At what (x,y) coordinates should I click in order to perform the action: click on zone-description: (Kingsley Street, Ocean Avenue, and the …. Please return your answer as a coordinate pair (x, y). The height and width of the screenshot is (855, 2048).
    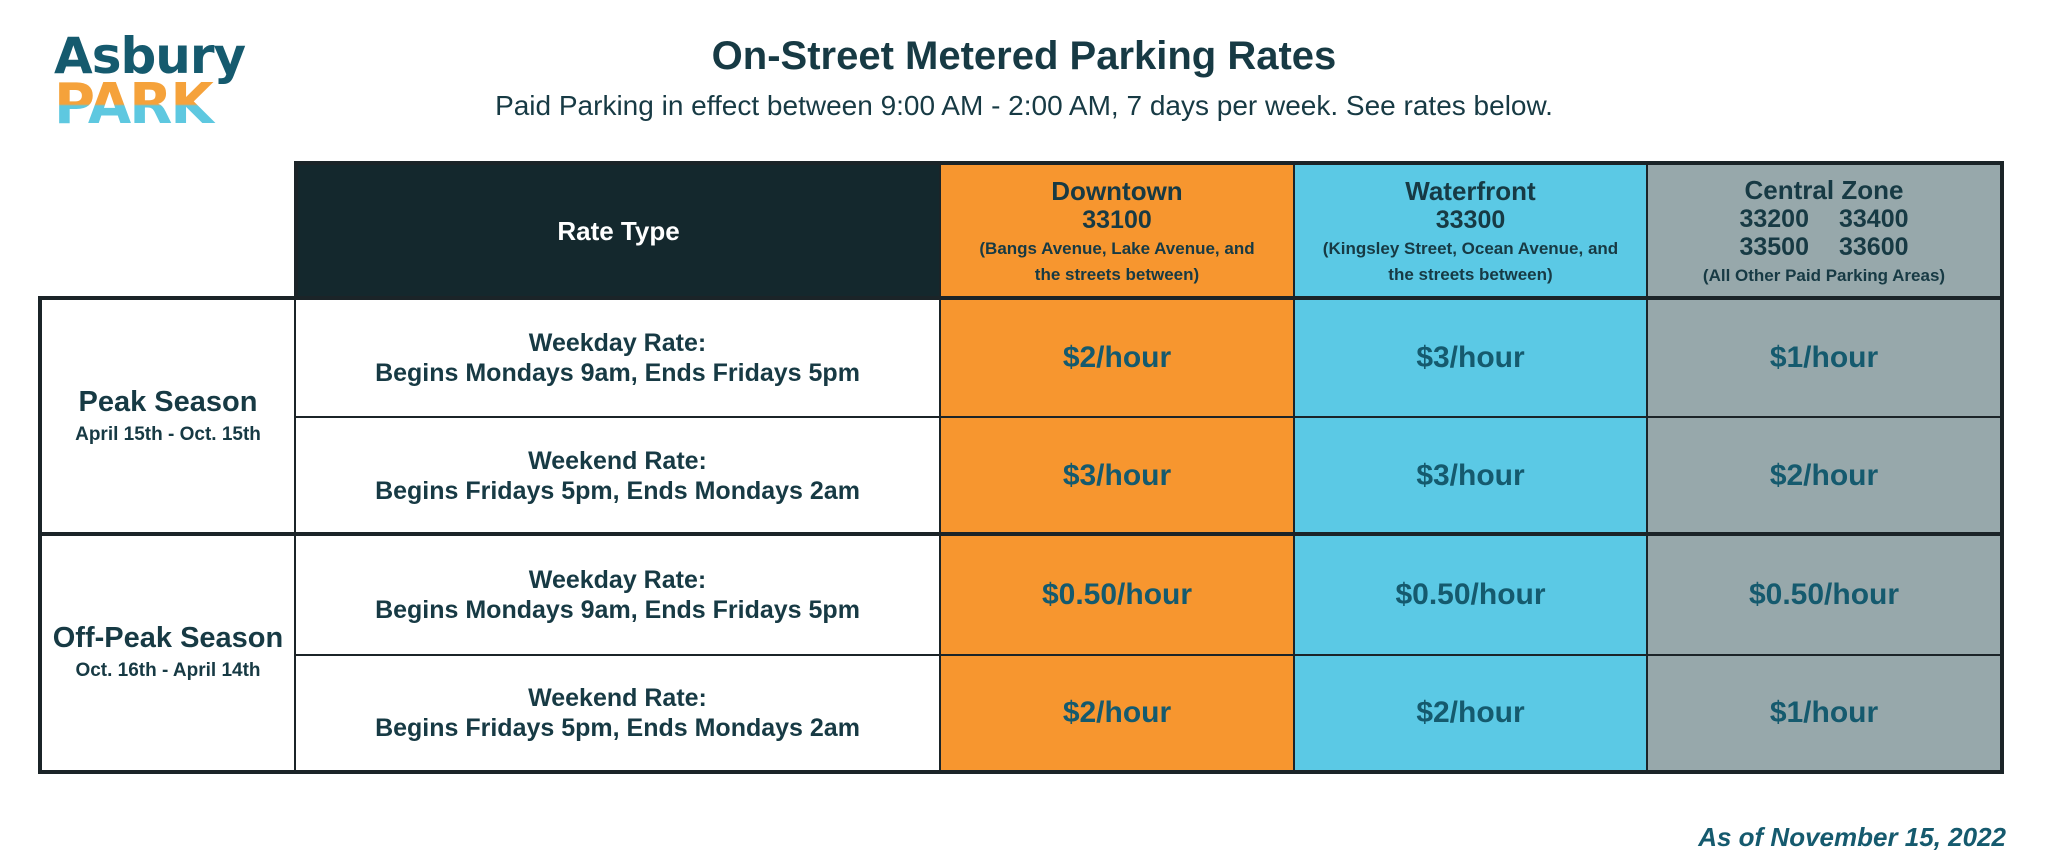
    Looking at the image, I should click on (1470, 262).